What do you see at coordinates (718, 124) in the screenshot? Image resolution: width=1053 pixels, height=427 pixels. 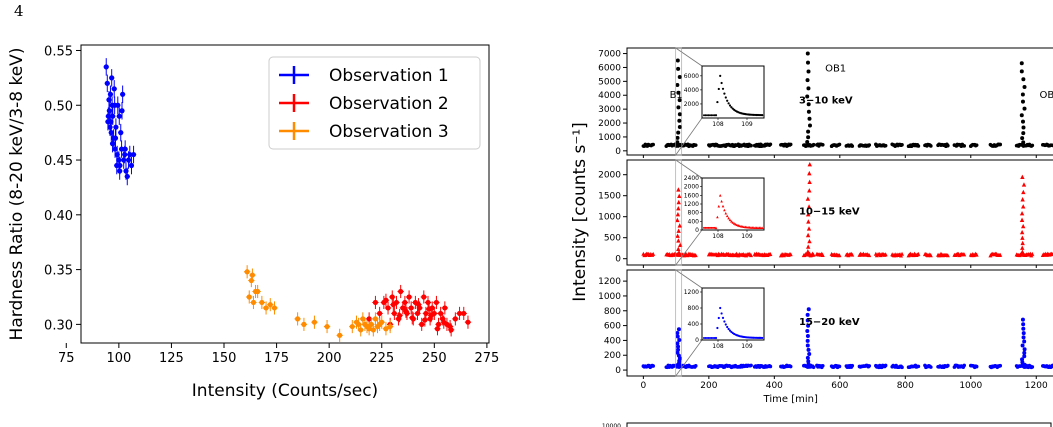 I see `inset-x-tick-label: 108` at bounding box center [718, 124].